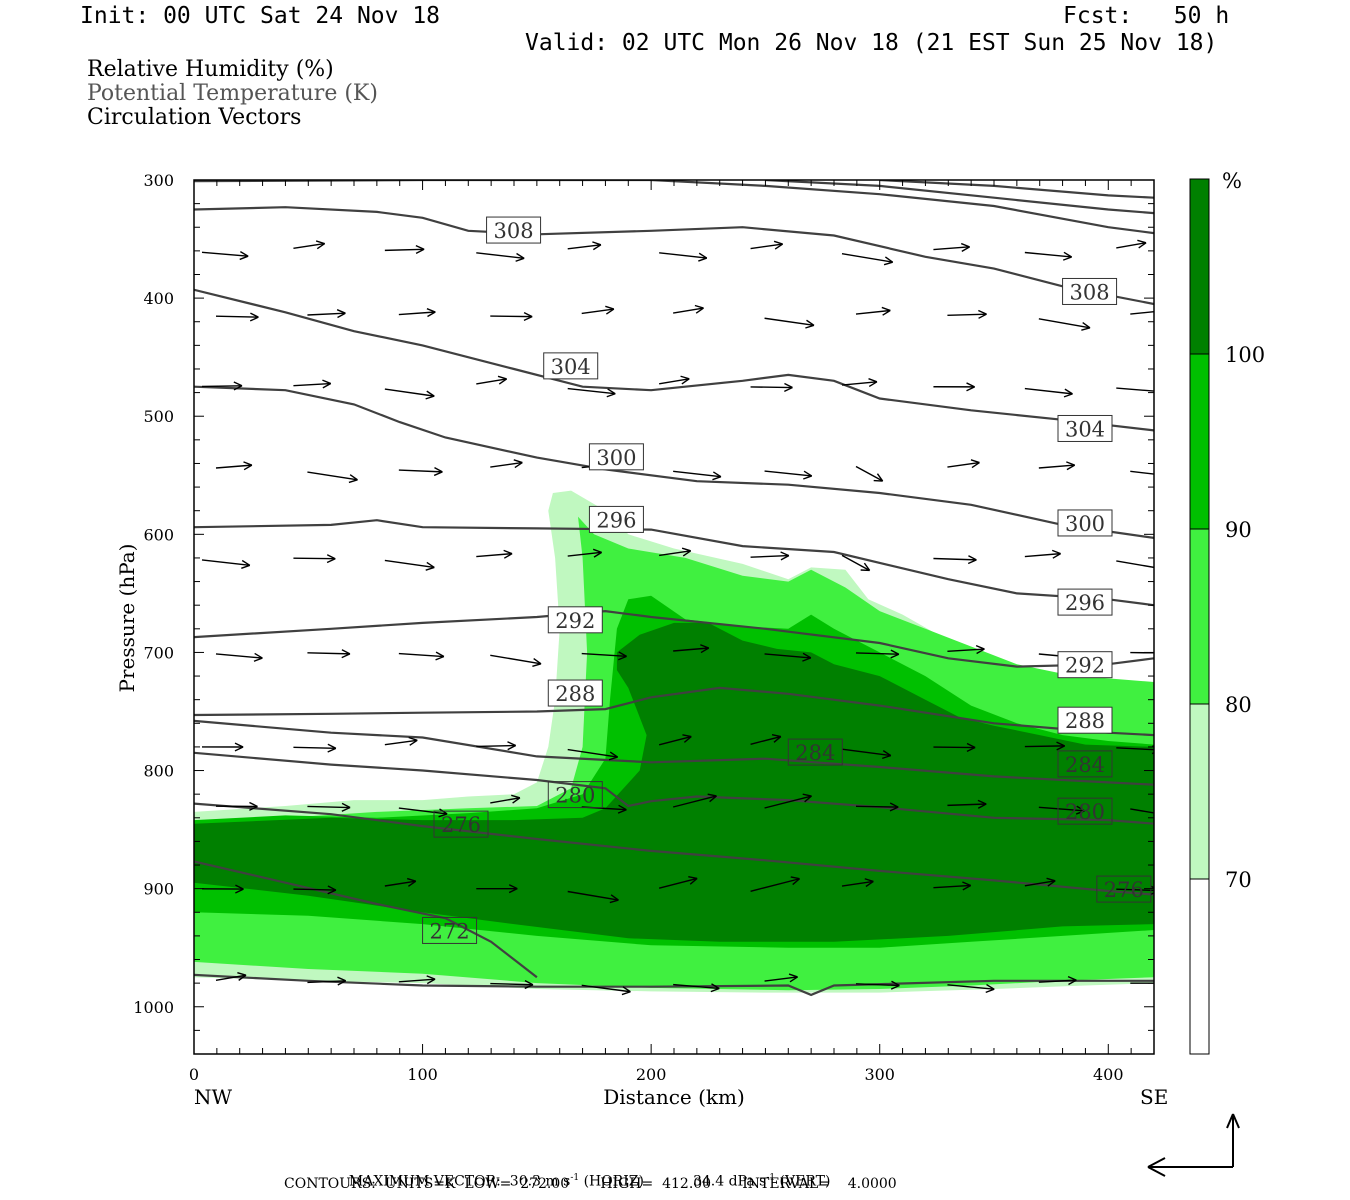 The width and height of the screenshot is (1350, 1200). I want to click on rh-colorbar: 100 90 80 70, so click(1227, 616).